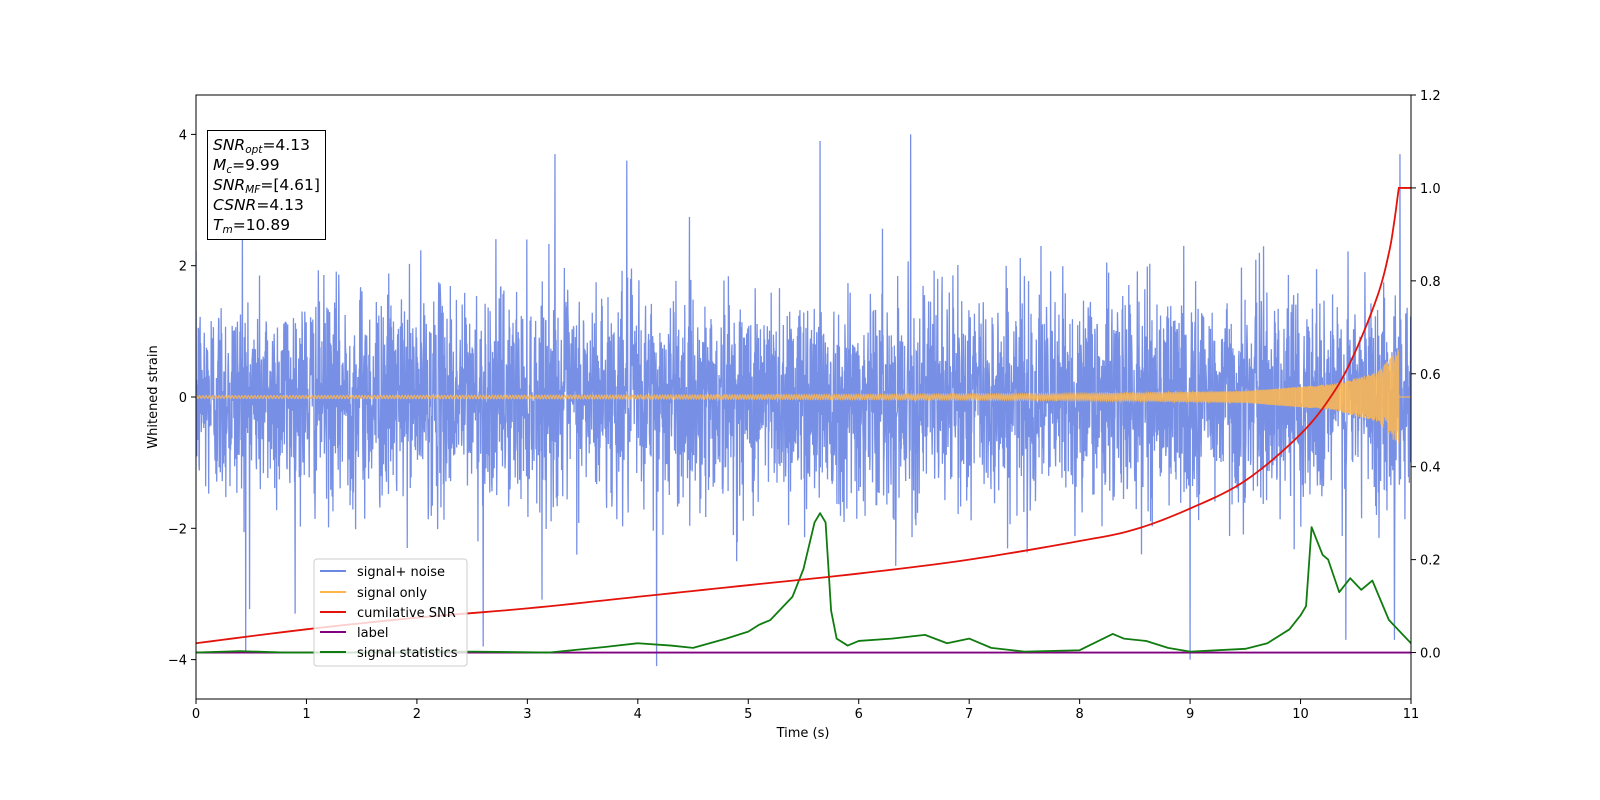 This screenshot has width=1600, height=800. Describe the element at coordinates (406, 613) in the screenshot. I see `legend-label-cumulative-snr: cumilative SNR` at that location.